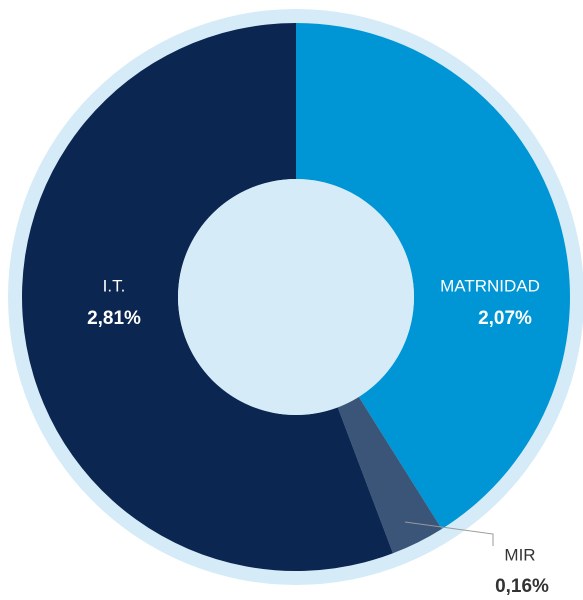 The width and height of the screenshot is (583, 600). Describe the element at coordinates (522, 586) in the screenshot. I see `value-label: 0,16%` at that location.